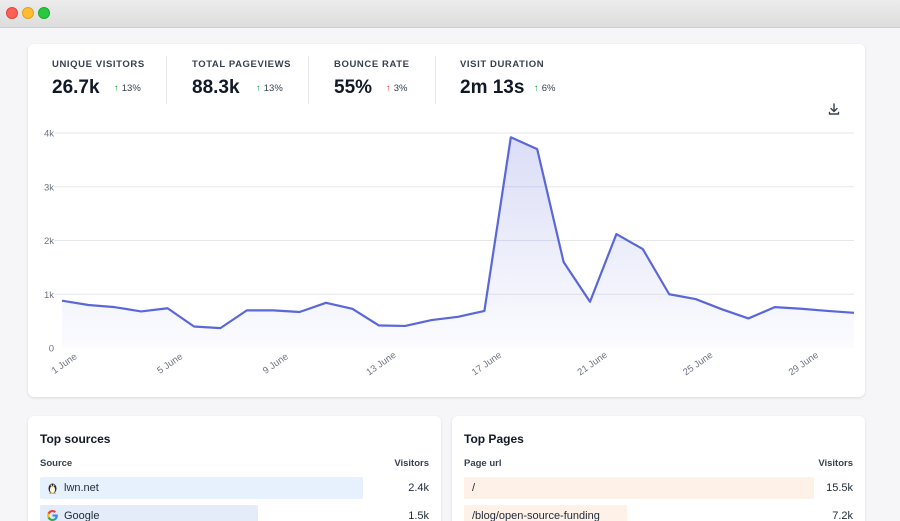  I want to click on stat-change-value: 6%, so click(548, 88).